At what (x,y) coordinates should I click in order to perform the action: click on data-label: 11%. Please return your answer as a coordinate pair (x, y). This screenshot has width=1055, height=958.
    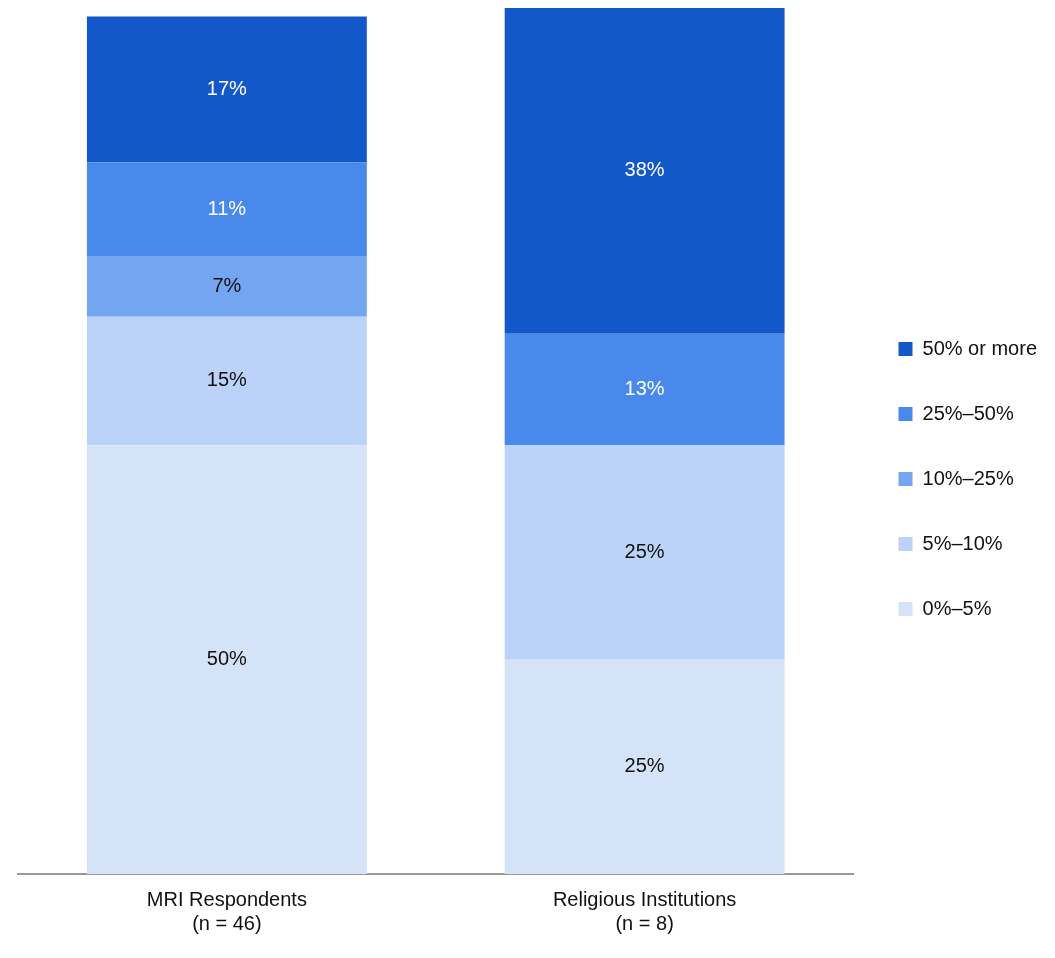
    Looking at the image, I should click on (227, 208).